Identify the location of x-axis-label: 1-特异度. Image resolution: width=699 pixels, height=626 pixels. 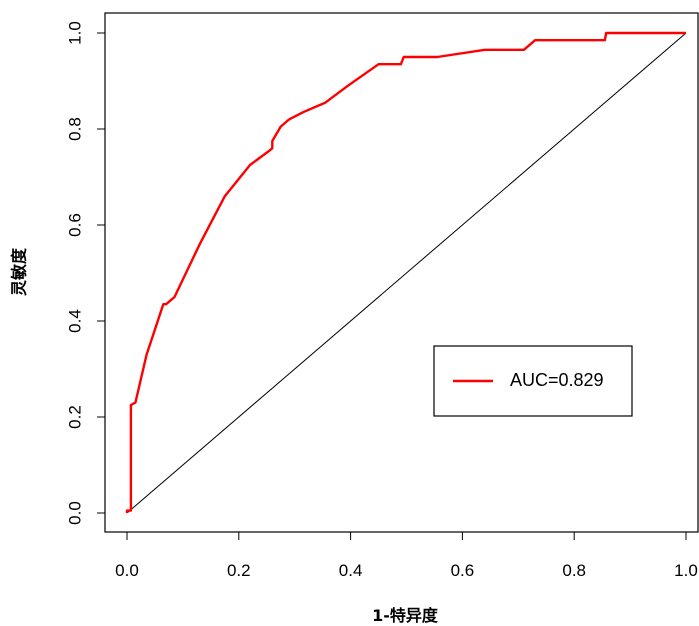
(405, 615).